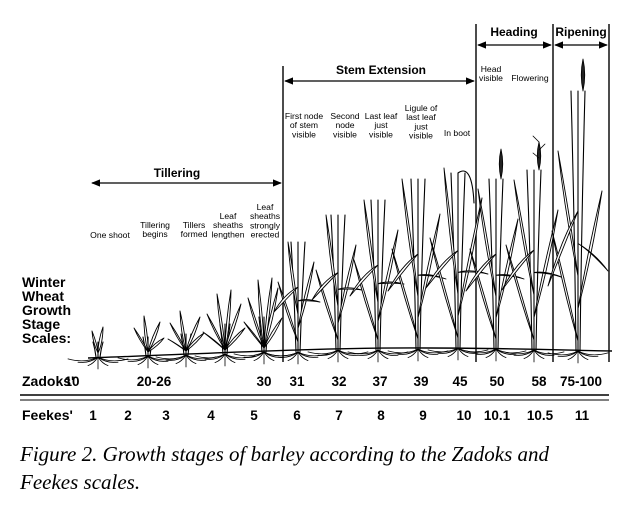 The width and height of the screenshot is (624, 508). What do you see at coordinates (265, 235) in the screenshot?
I see `note-leaf-sheaths-strongly-erected-line: erected` at bounding box center [265, 235].